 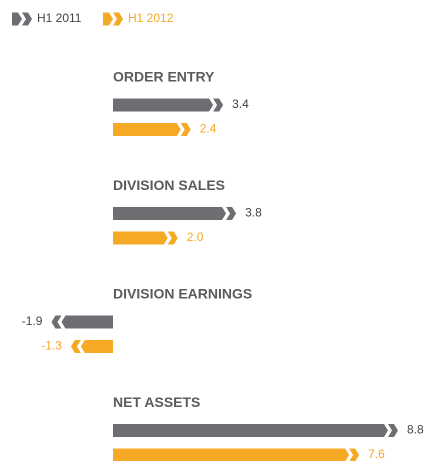 I want to click on value-label: 2.4, so click(x=208, y=129).